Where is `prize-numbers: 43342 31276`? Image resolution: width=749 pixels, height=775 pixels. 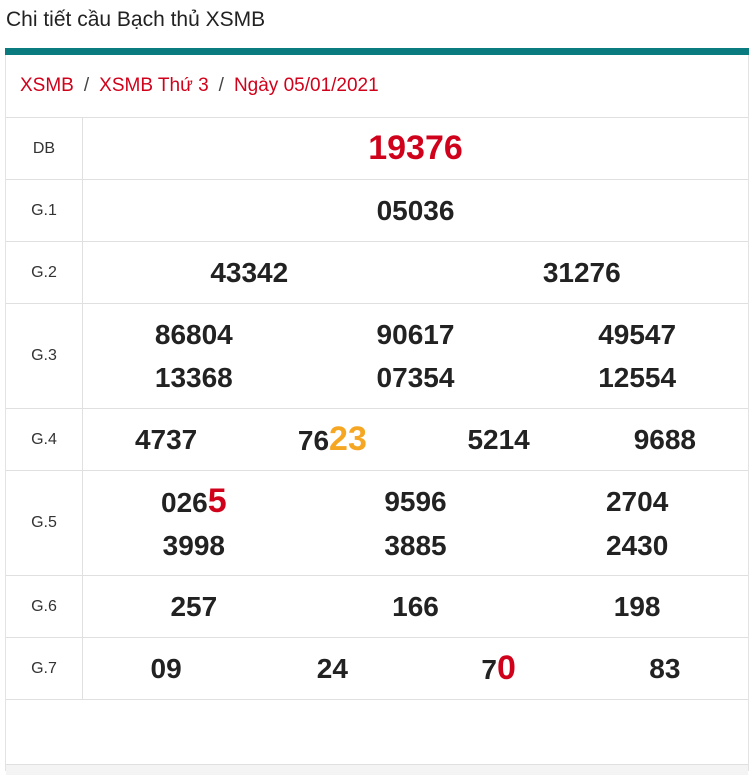
prize-numbers: 43342 31276 is located at coordinates (415, 272).